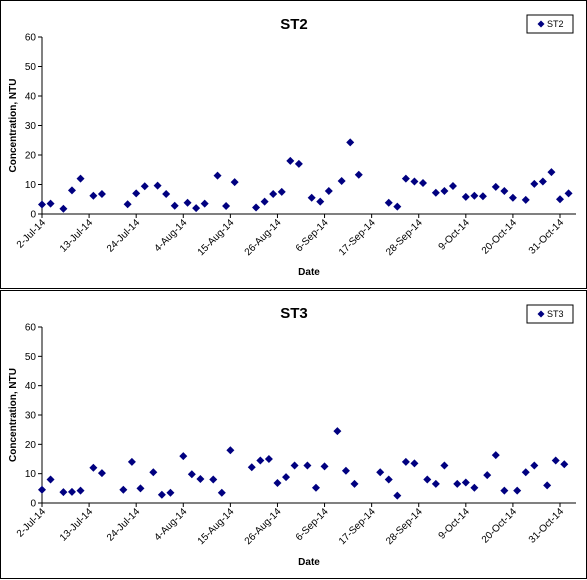  What do you see at coordinates (309, 562) in the screenshot?
I see `x-axis-title: Date` at bounding box center [309, 562].